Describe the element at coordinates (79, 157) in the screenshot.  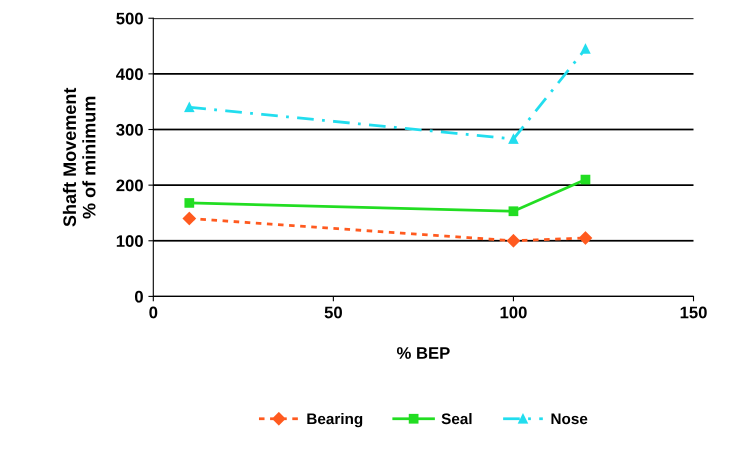
I see `y-axis-title: Shaft Movement % of minimum` at that location.